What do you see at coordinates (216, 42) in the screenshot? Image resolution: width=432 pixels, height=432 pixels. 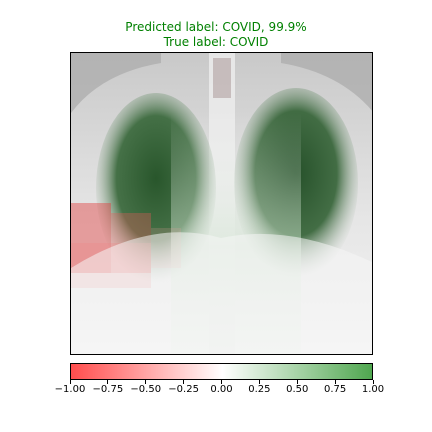 I see `true-label-title: True label: COVID` at bounding box center [216, 42].